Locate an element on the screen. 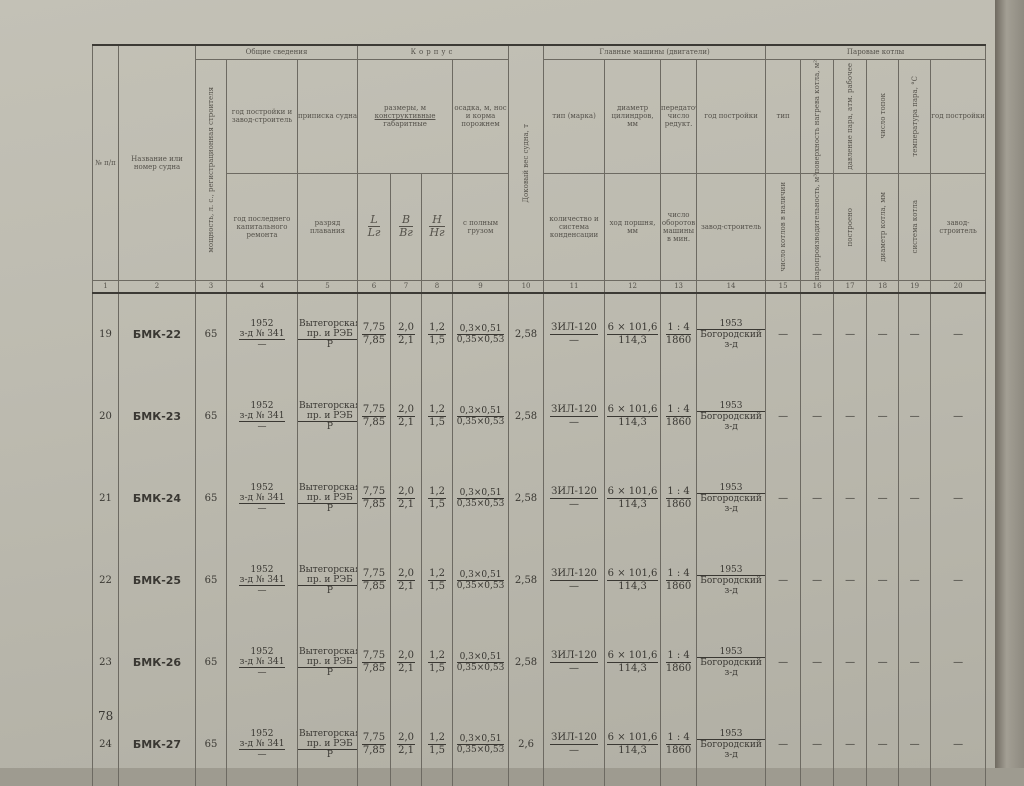 The image size is (1024, 786). column-number: 4 is located at coordinates (262, 286).